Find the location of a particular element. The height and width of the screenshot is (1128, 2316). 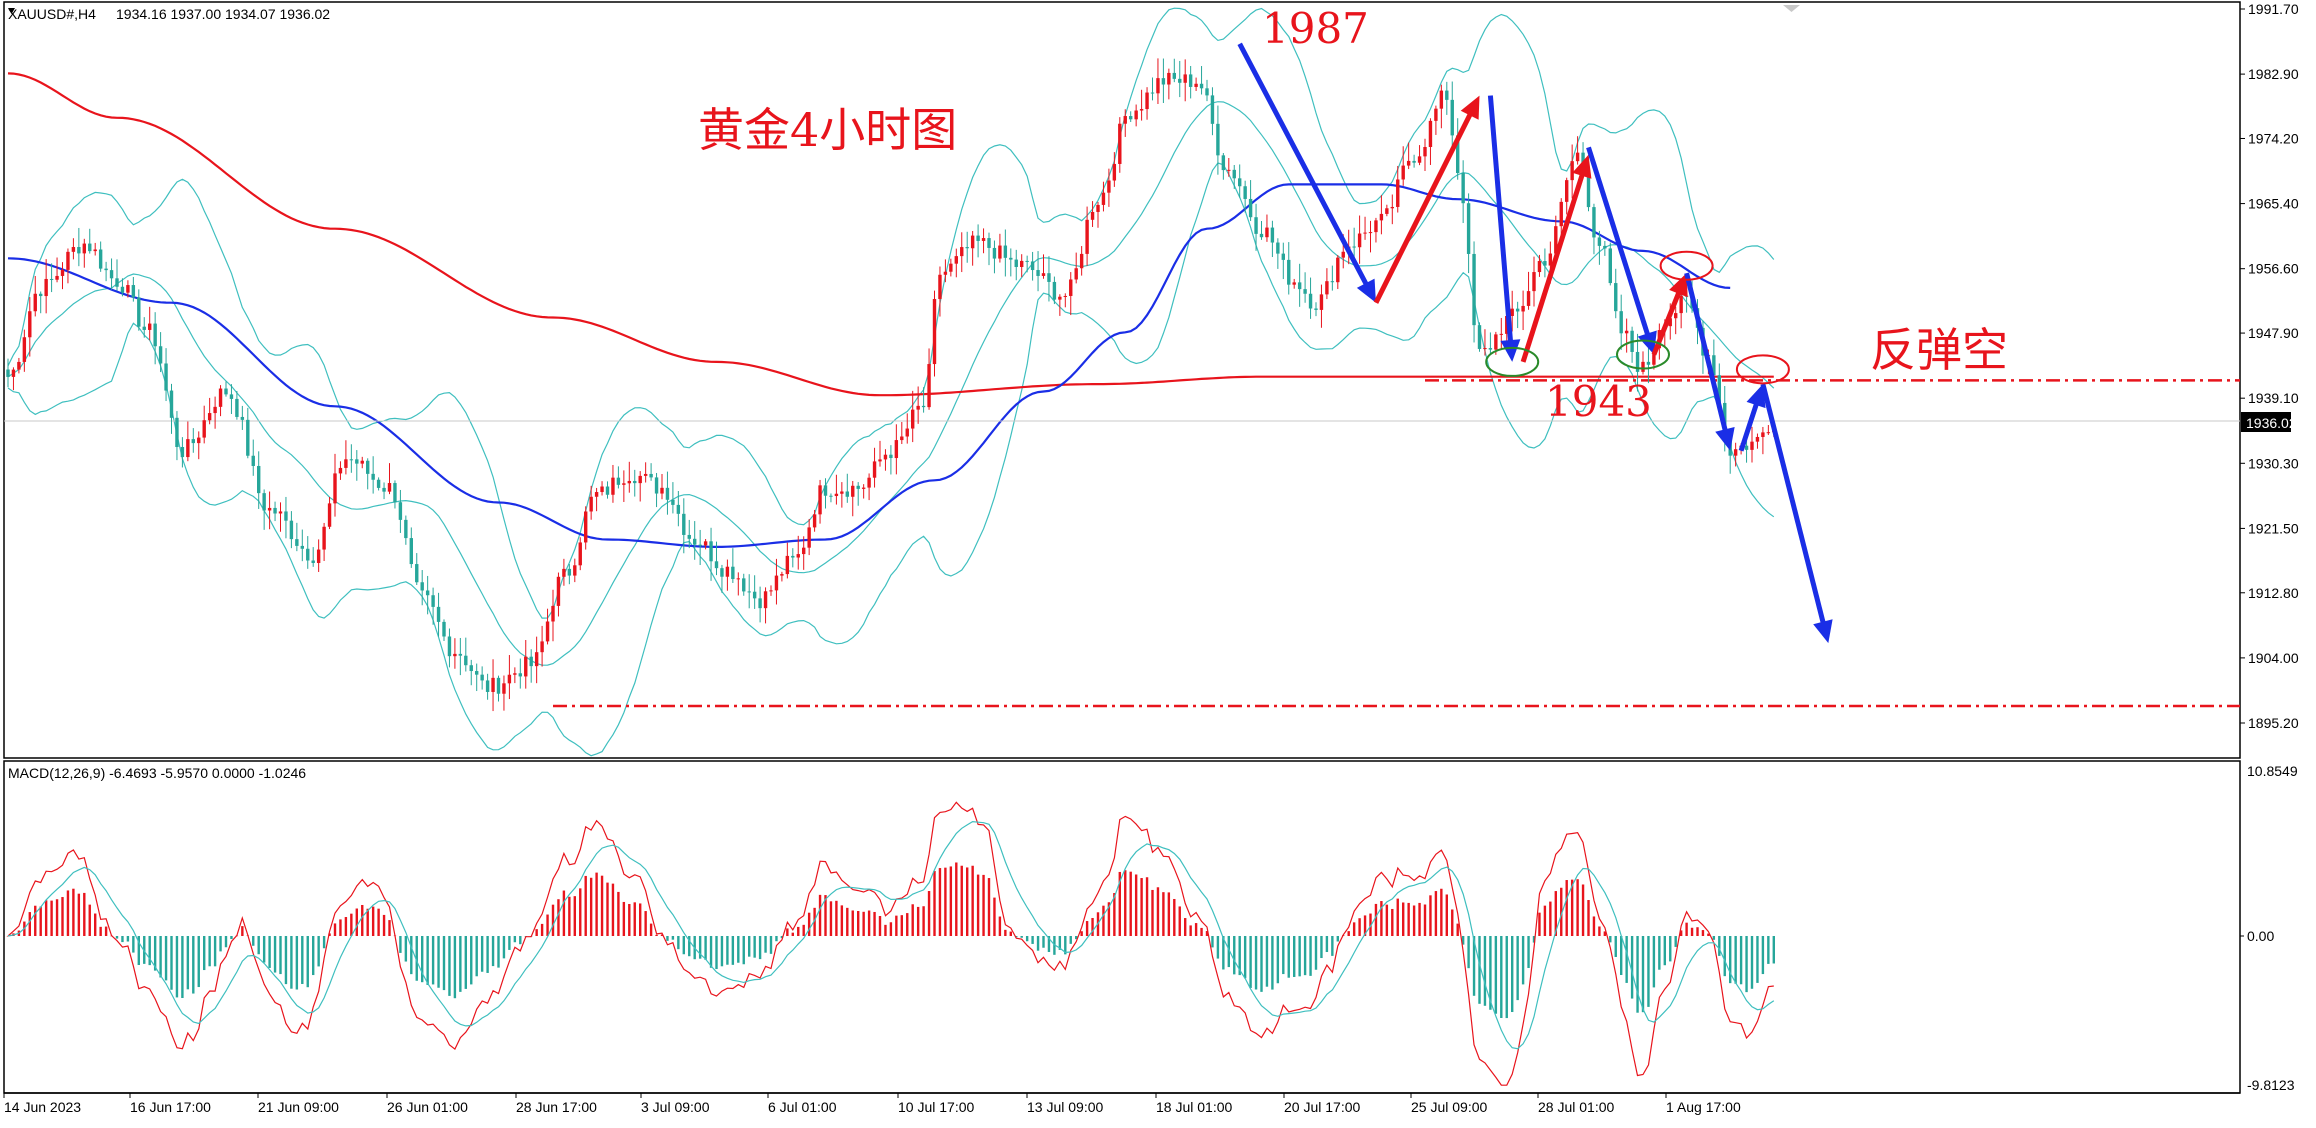

annotation-marks is located at coordinates (1637, 317).